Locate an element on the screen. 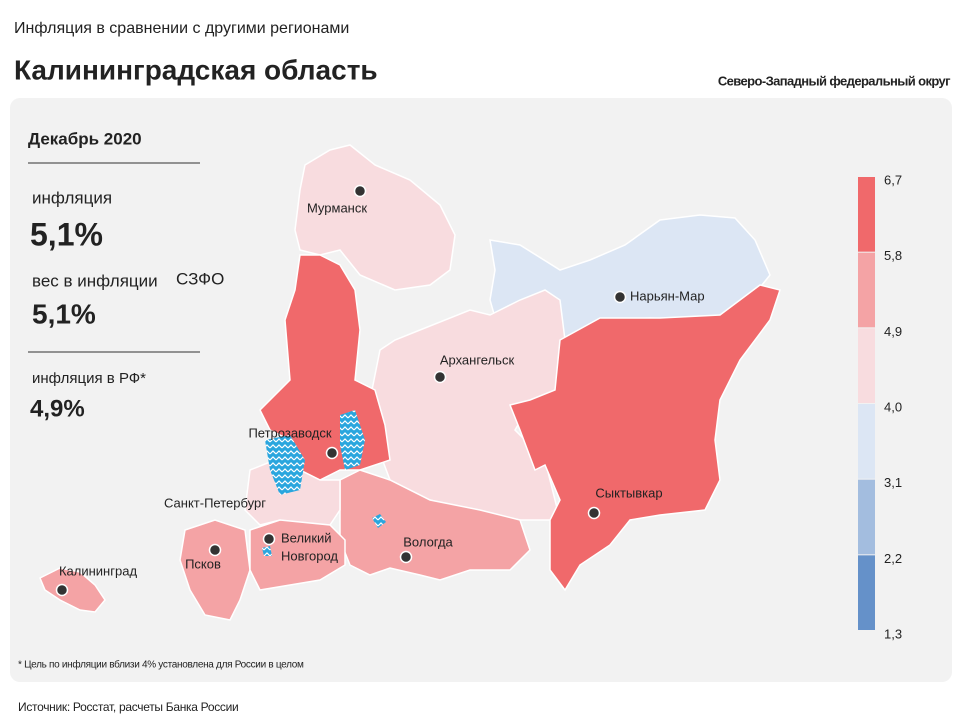 This screenshot has width=960, height=720. source: Источник: Росстат, расчеты Банка России is located at coordinates (128, 707).